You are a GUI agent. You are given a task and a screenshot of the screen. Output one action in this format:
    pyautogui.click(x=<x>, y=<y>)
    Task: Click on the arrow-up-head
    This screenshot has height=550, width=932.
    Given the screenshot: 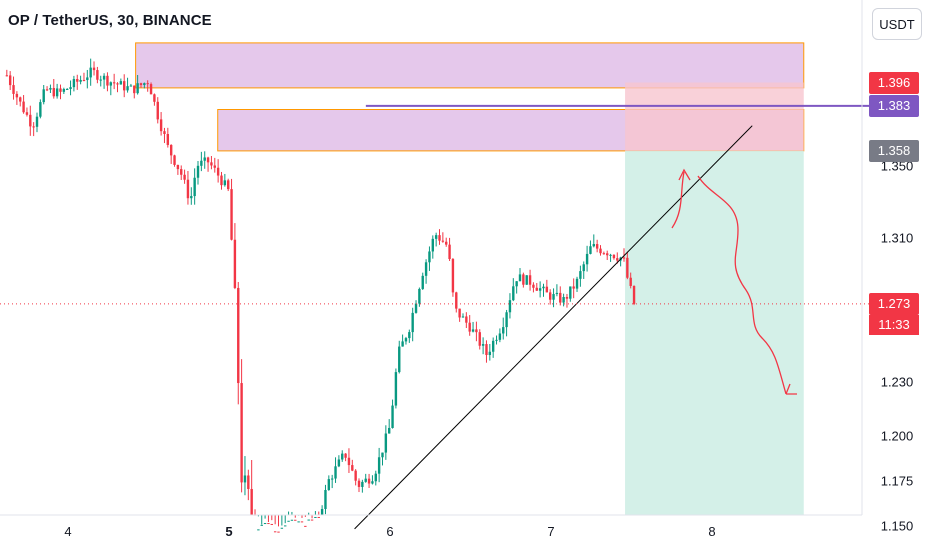 What is the action you would take?
    pyautogui.click(x=684, y=174)
    